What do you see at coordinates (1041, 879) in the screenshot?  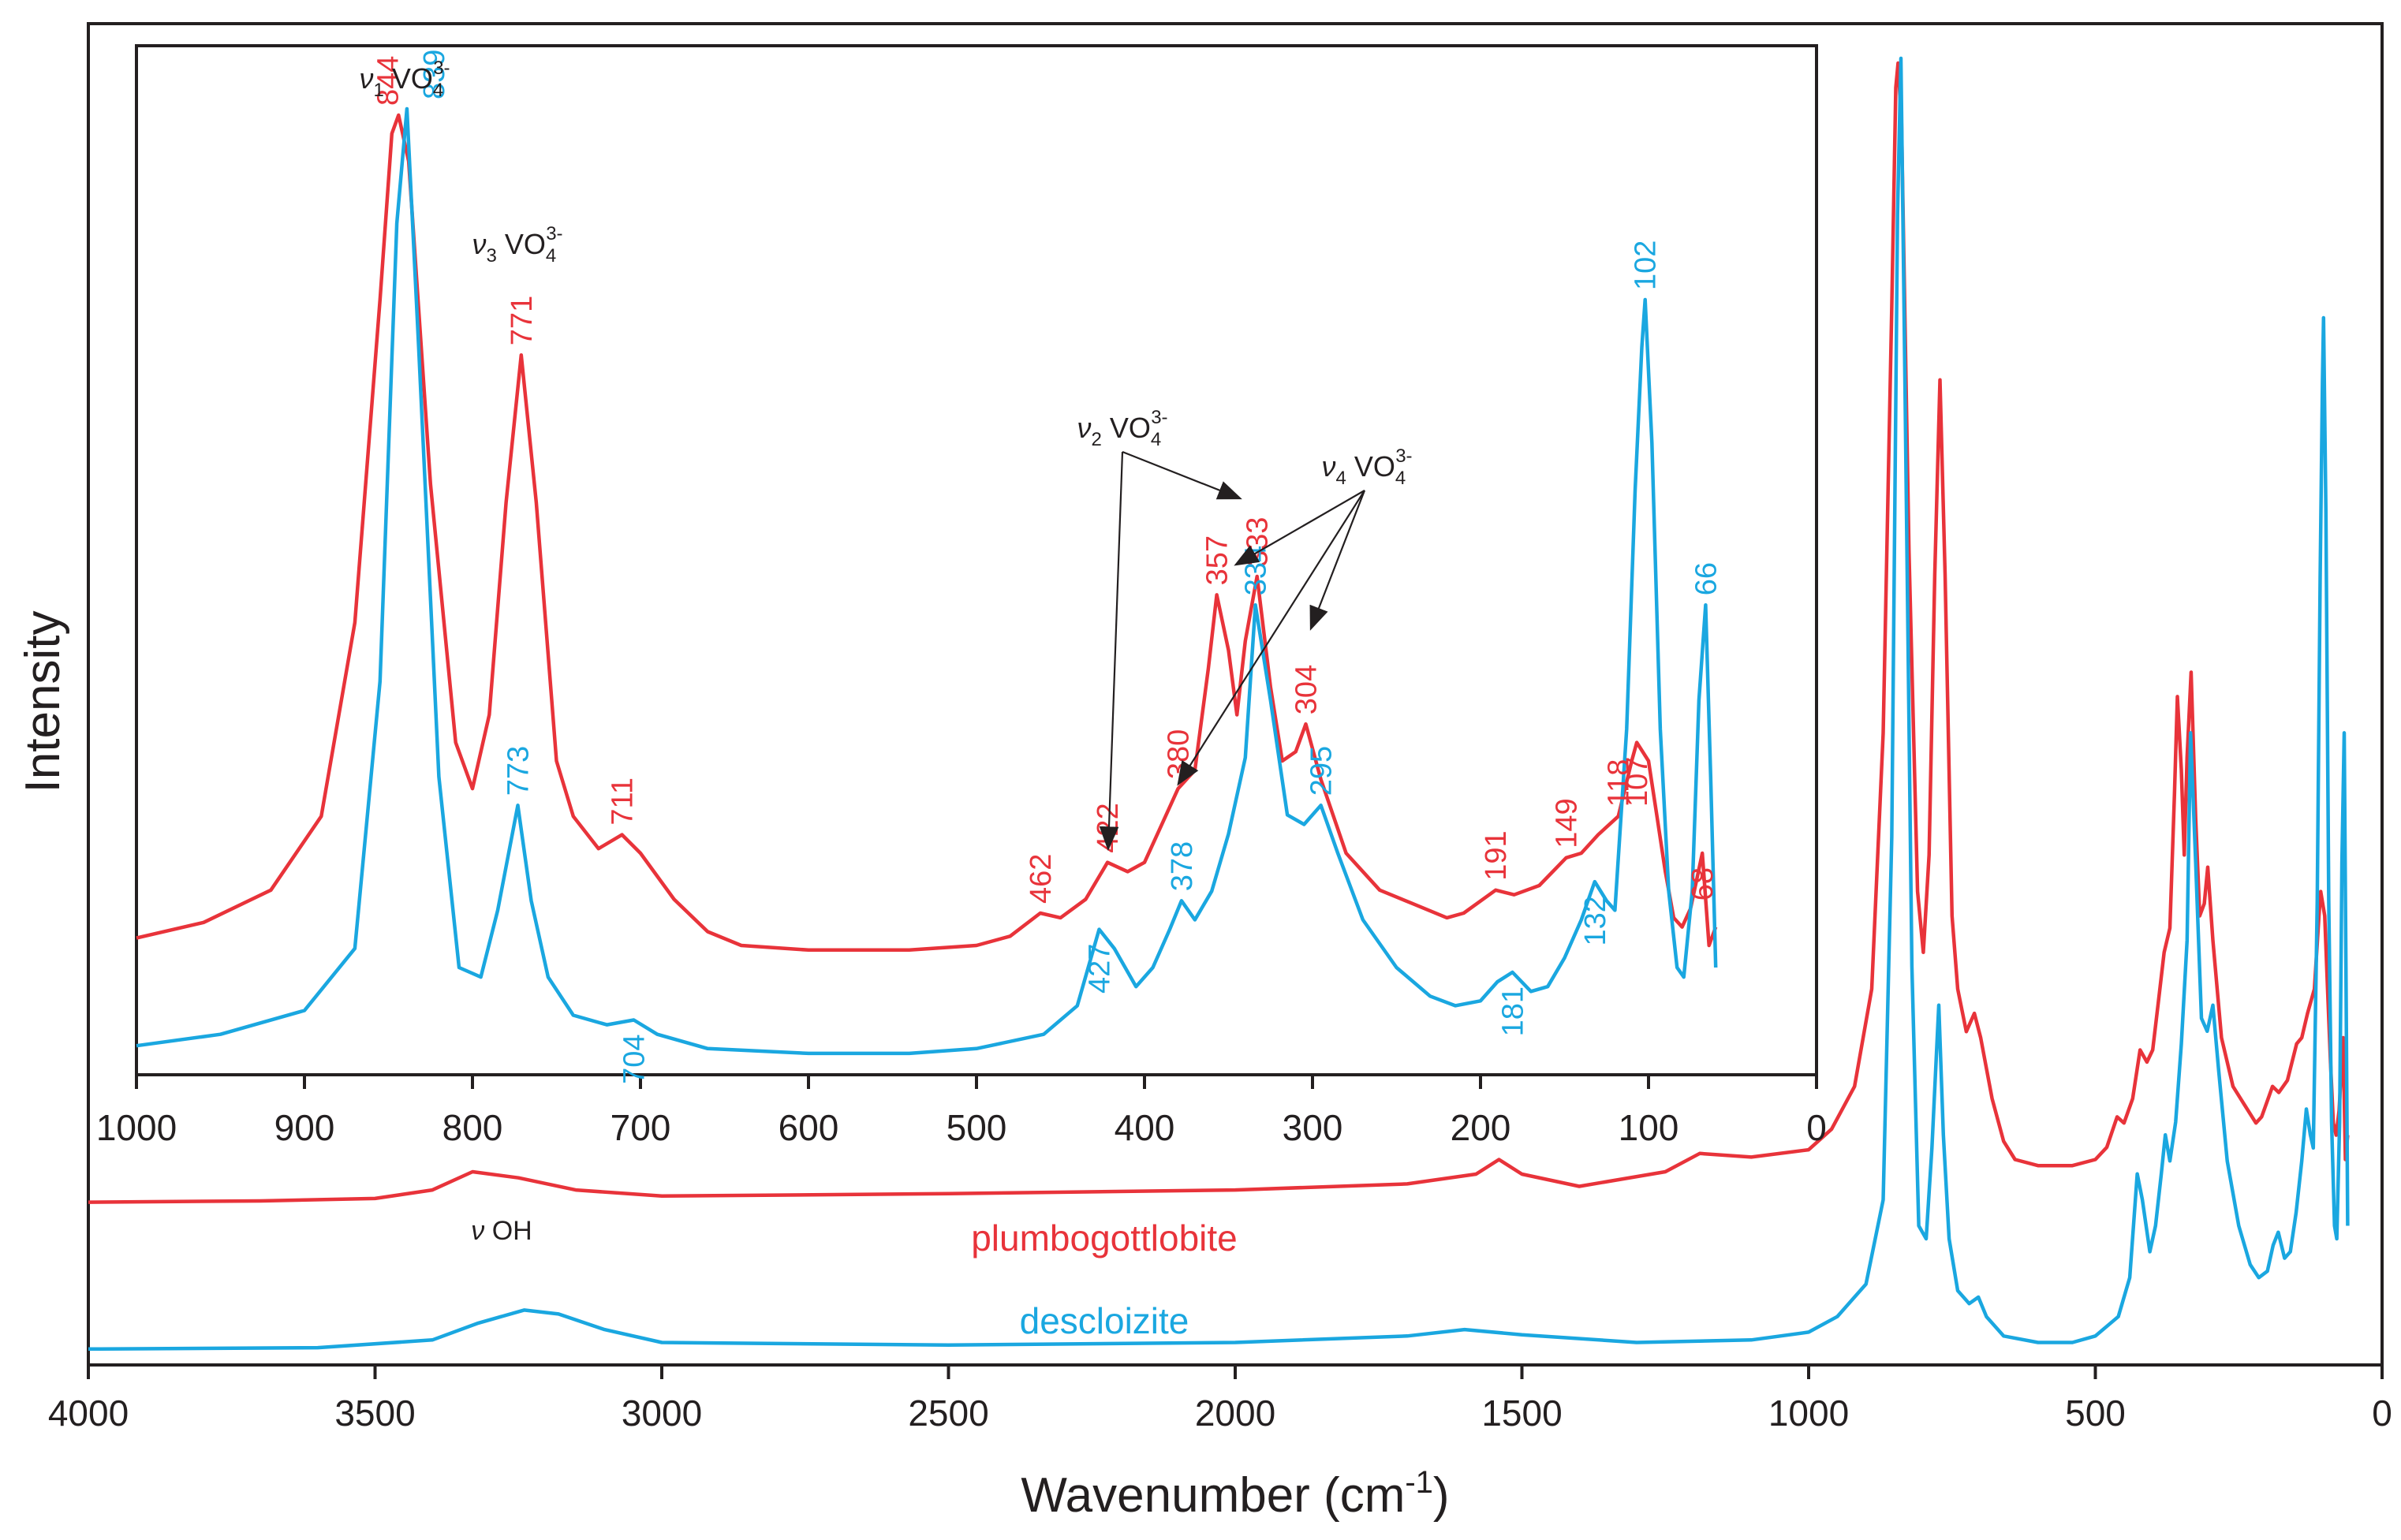 I see `peak-label-plumbogottlobite-462: 462` at bounding box center [1041, 879].